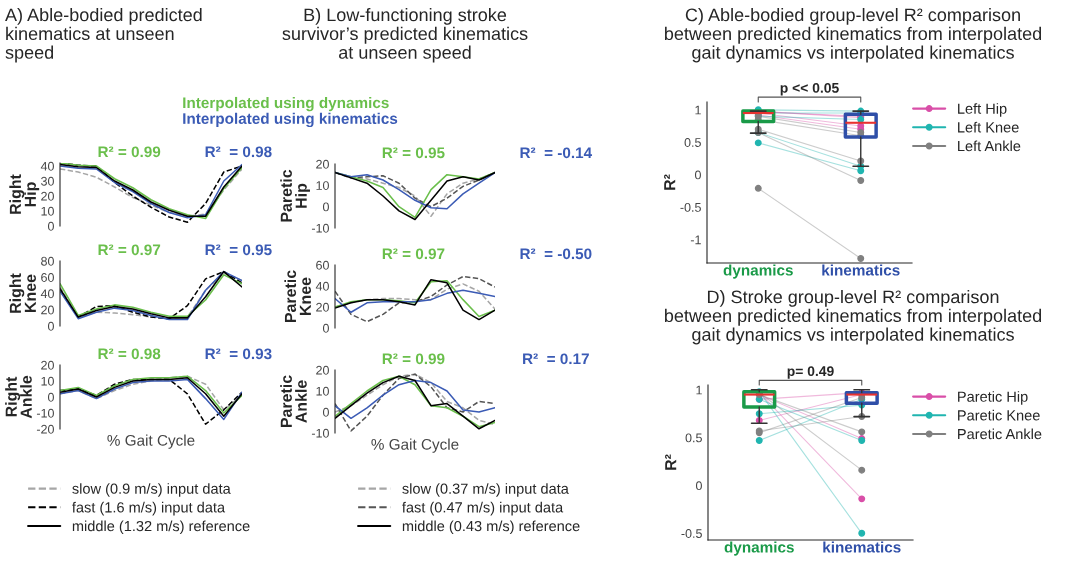  Describe the element at coordinates (1000, 434) in the screenshot. I see `legend-label: Paretic Ankle` at that location.